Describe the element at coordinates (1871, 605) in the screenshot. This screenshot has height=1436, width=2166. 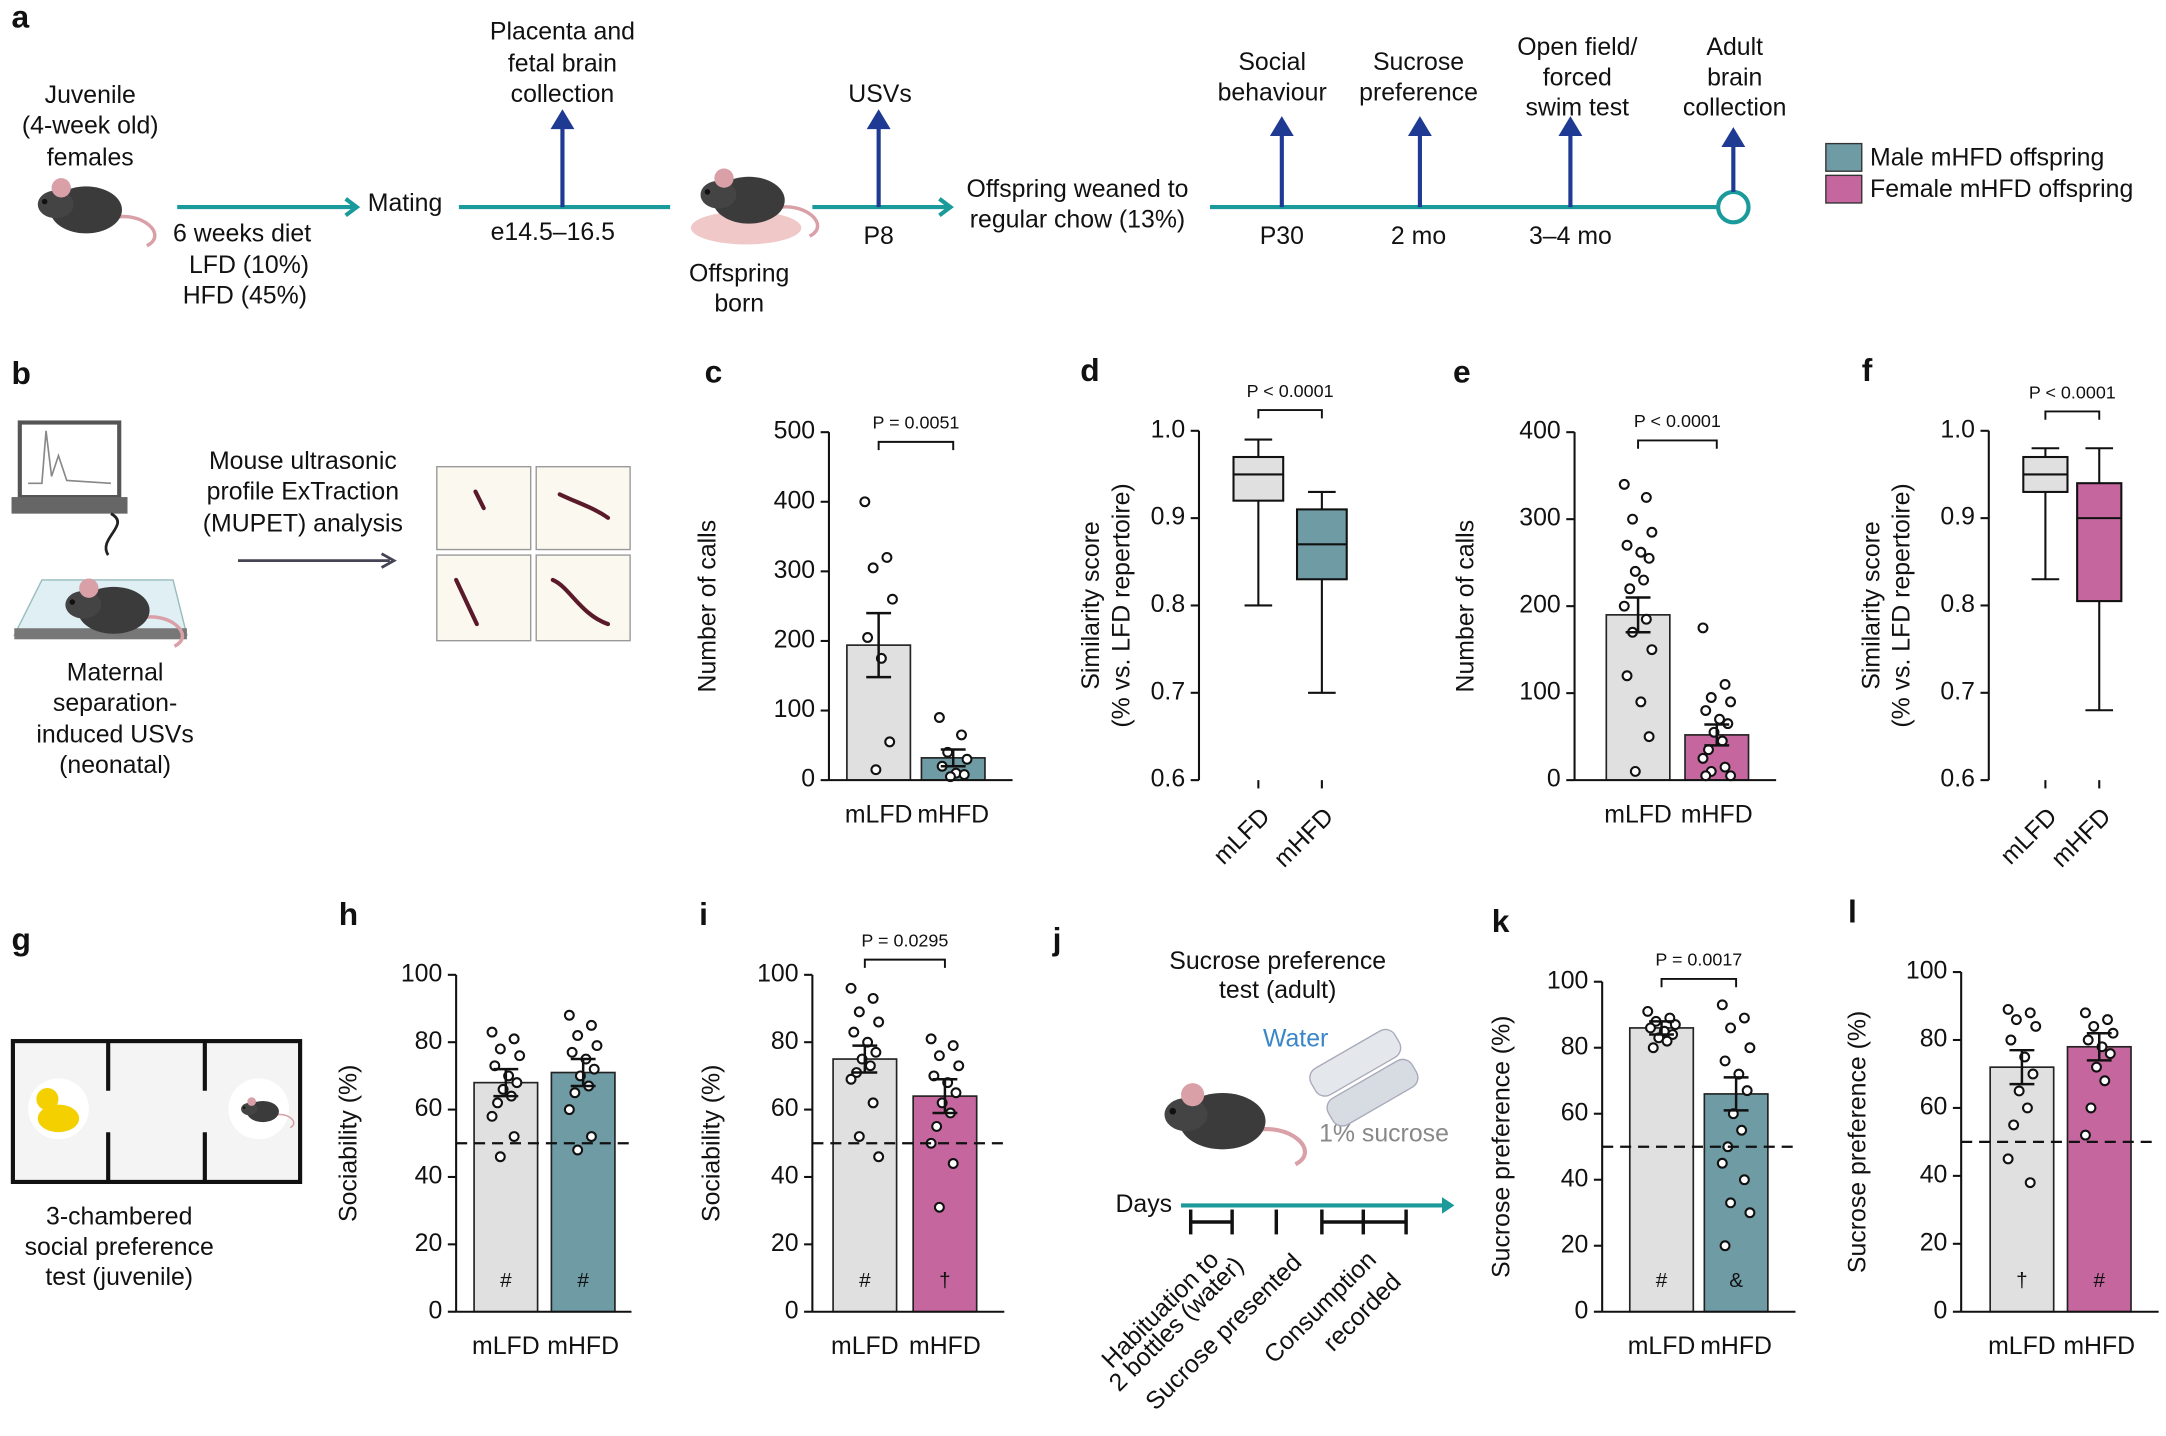
I see `y-axis-label: Similarity score` at that location.